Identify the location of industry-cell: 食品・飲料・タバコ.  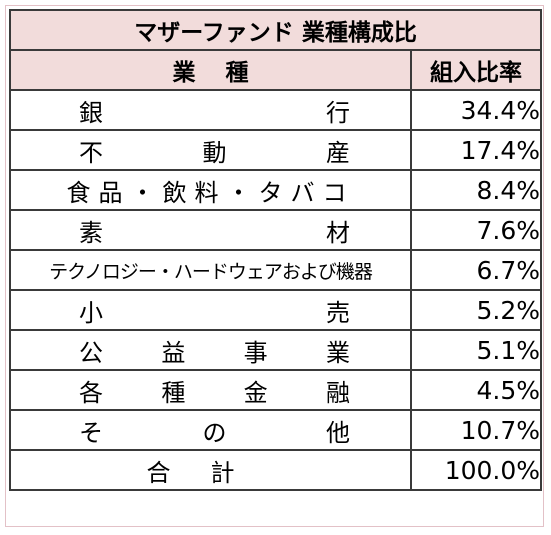
(210, 190).